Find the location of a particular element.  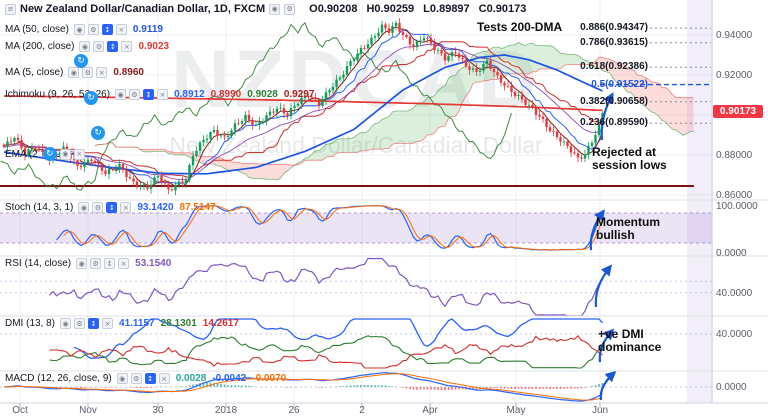

indicator-value: 0.9028 is located at coordinates (262, 94).